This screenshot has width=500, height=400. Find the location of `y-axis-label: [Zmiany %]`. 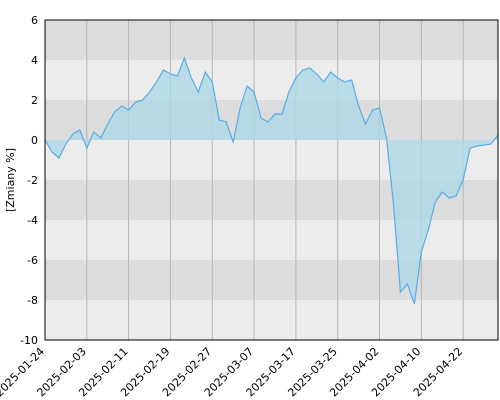

y-axis-label: [Zmiany %] is located at coordinates (10, 180).